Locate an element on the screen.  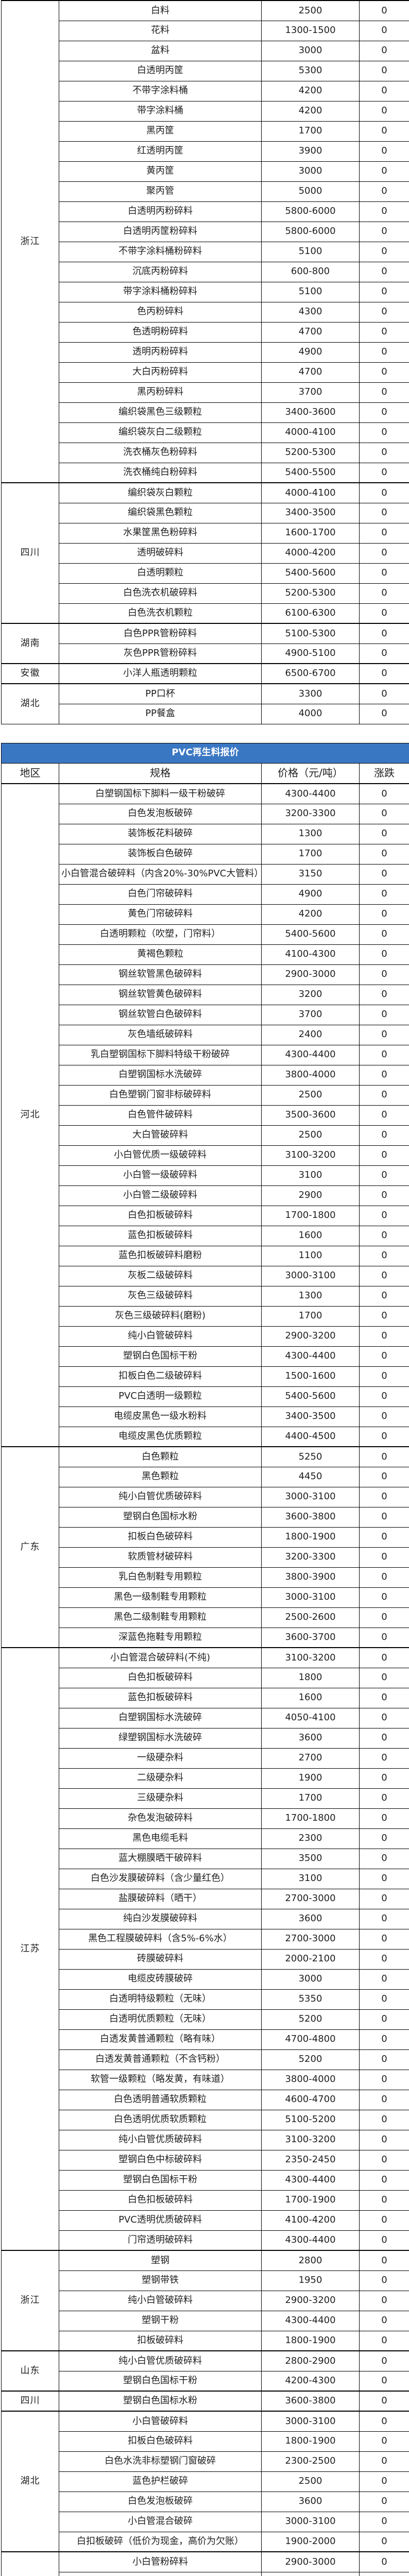
table-row: 纯小白管优质破碎料 3000-3100 0 is located at coordinates (205, 1496).